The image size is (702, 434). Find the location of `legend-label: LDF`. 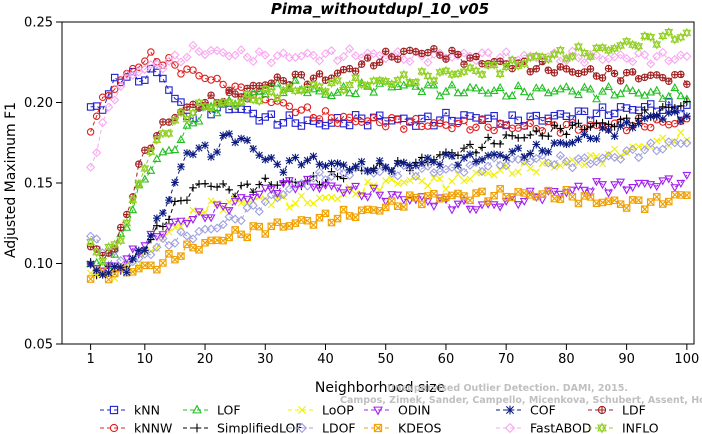

legend-label: LDF is located at coordinates (634, 410).